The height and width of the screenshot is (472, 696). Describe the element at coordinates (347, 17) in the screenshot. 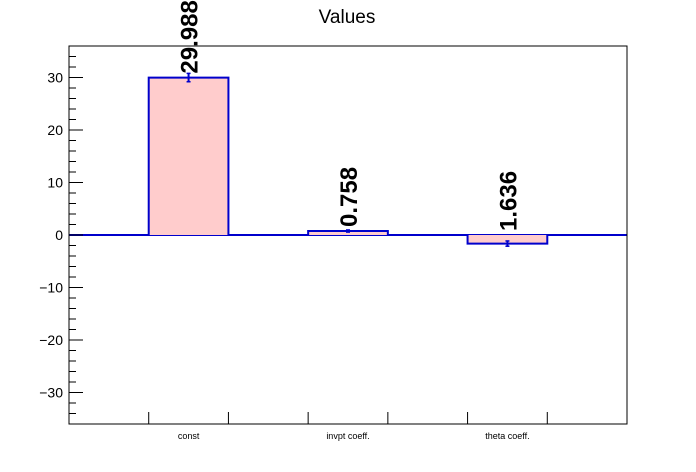

I see `chart-title: Values` at that location.